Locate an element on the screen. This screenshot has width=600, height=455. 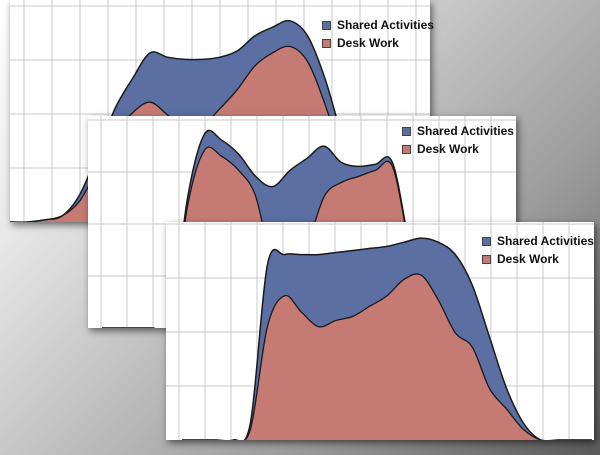
chart-2-legend: Shared Activities Desk Work is located at coordinates (458, 140).